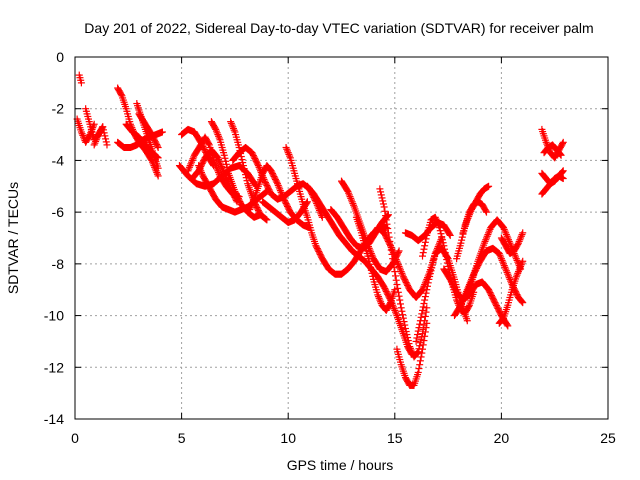  I want to click on x-tick-label: 10, so click(288, 438).